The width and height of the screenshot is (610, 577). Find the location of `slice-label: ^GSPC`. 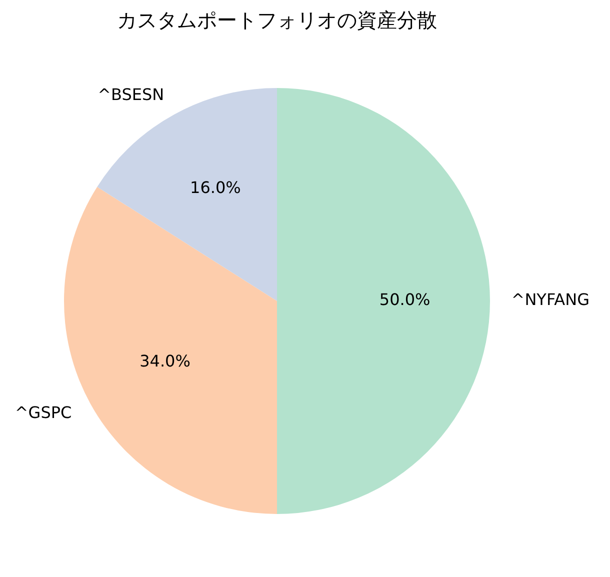

slice-label: ^GSPC is located at coordinates (43, 412).